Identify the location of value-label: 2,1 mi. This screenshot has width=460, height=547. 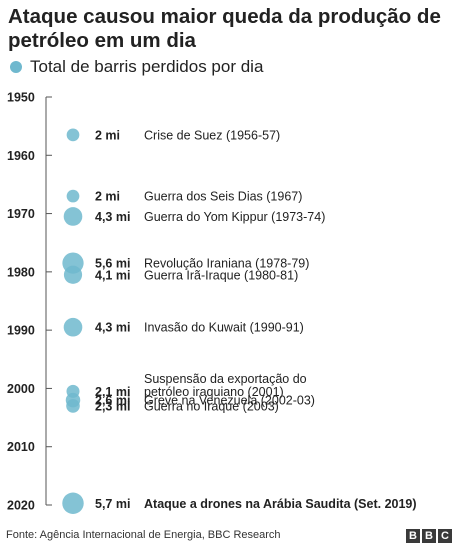
(112, 392).